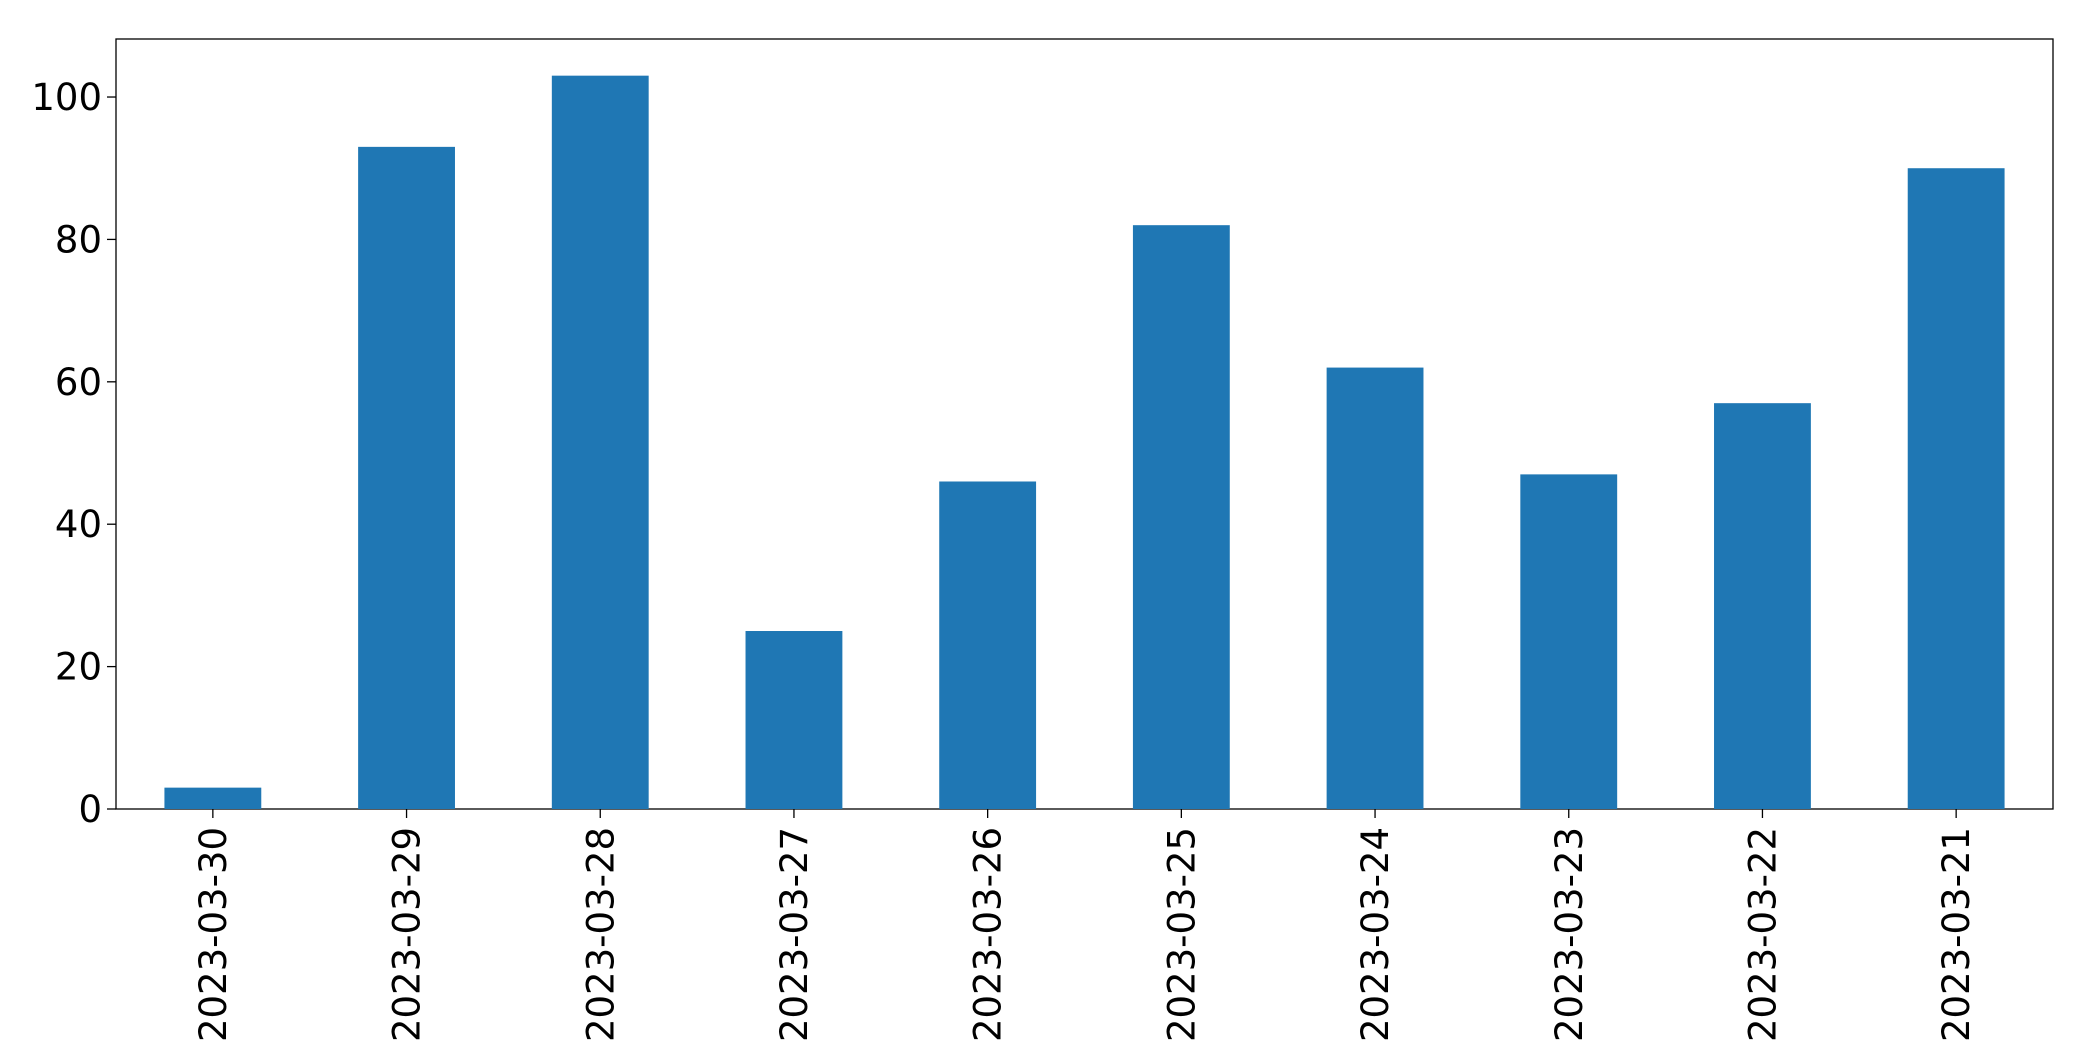 This screenshot has width=2093, height=1061. Describe the element at coordinates (1569, 934) in the screenshot. I see `x-tick-label: 2023-03-23` at that location.